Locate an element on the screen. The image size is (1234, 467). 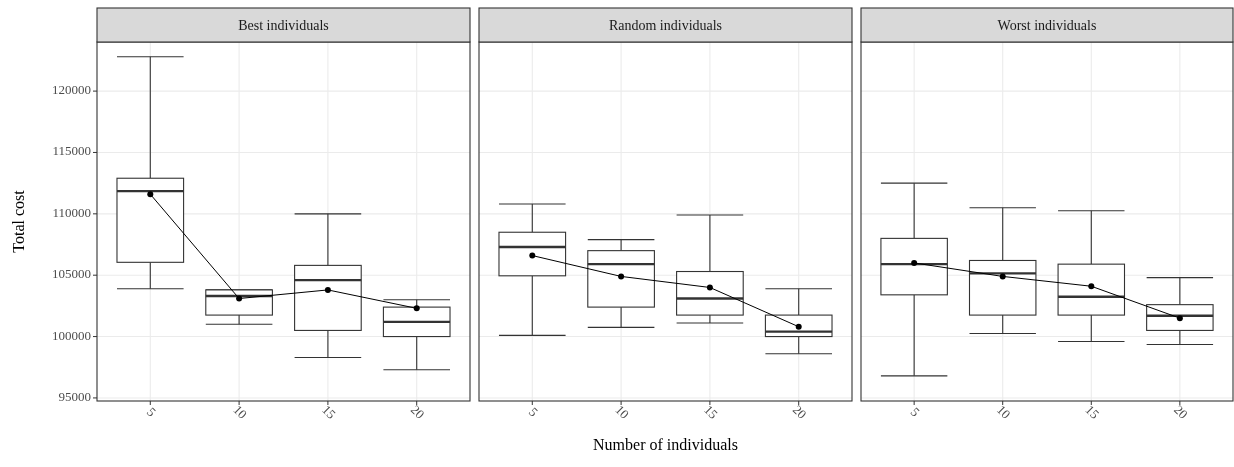
y-tick-label: 110000 is located at coordinates (71, 212).